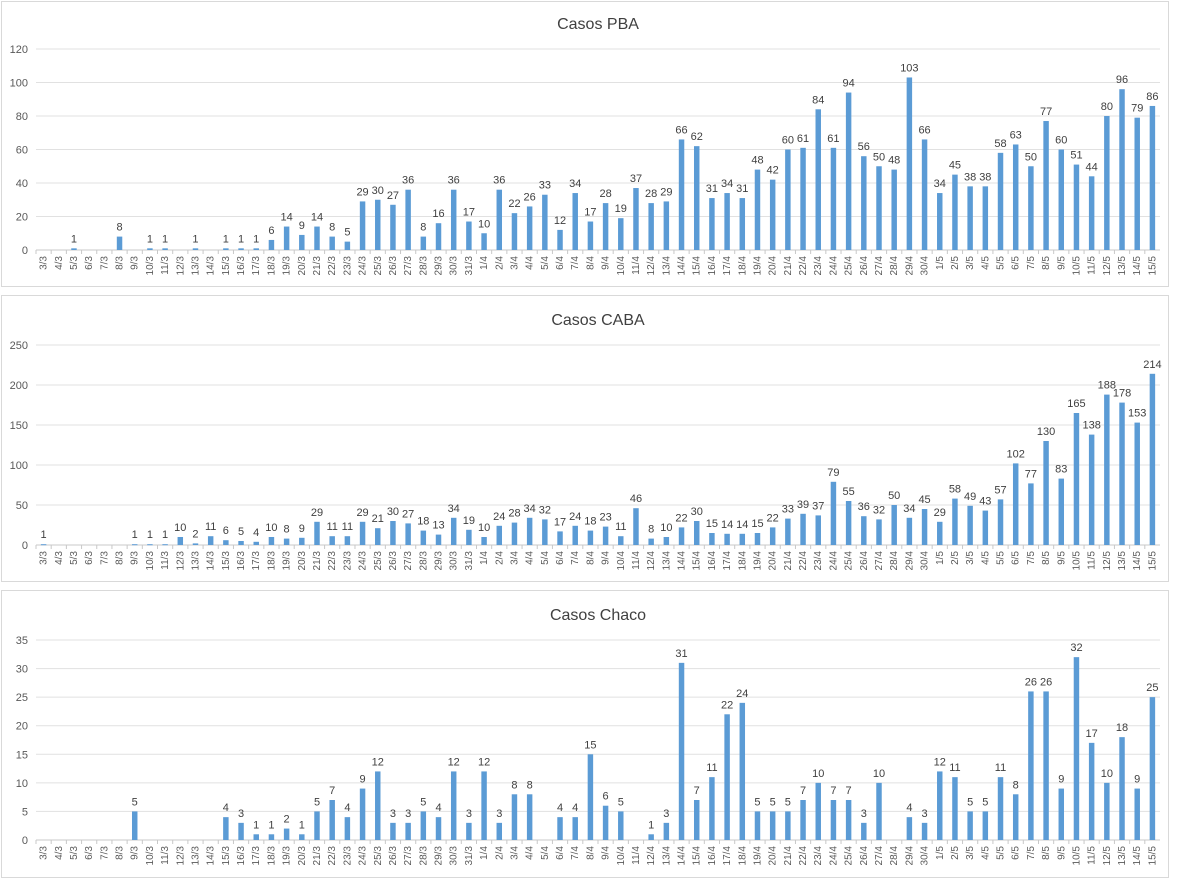 This screenshot has width=1179, height=880. What do you see at coordinates (332, 856) in the screenshot?
I see `x-tick-label: 22/3` at bounding box center [332, 856].